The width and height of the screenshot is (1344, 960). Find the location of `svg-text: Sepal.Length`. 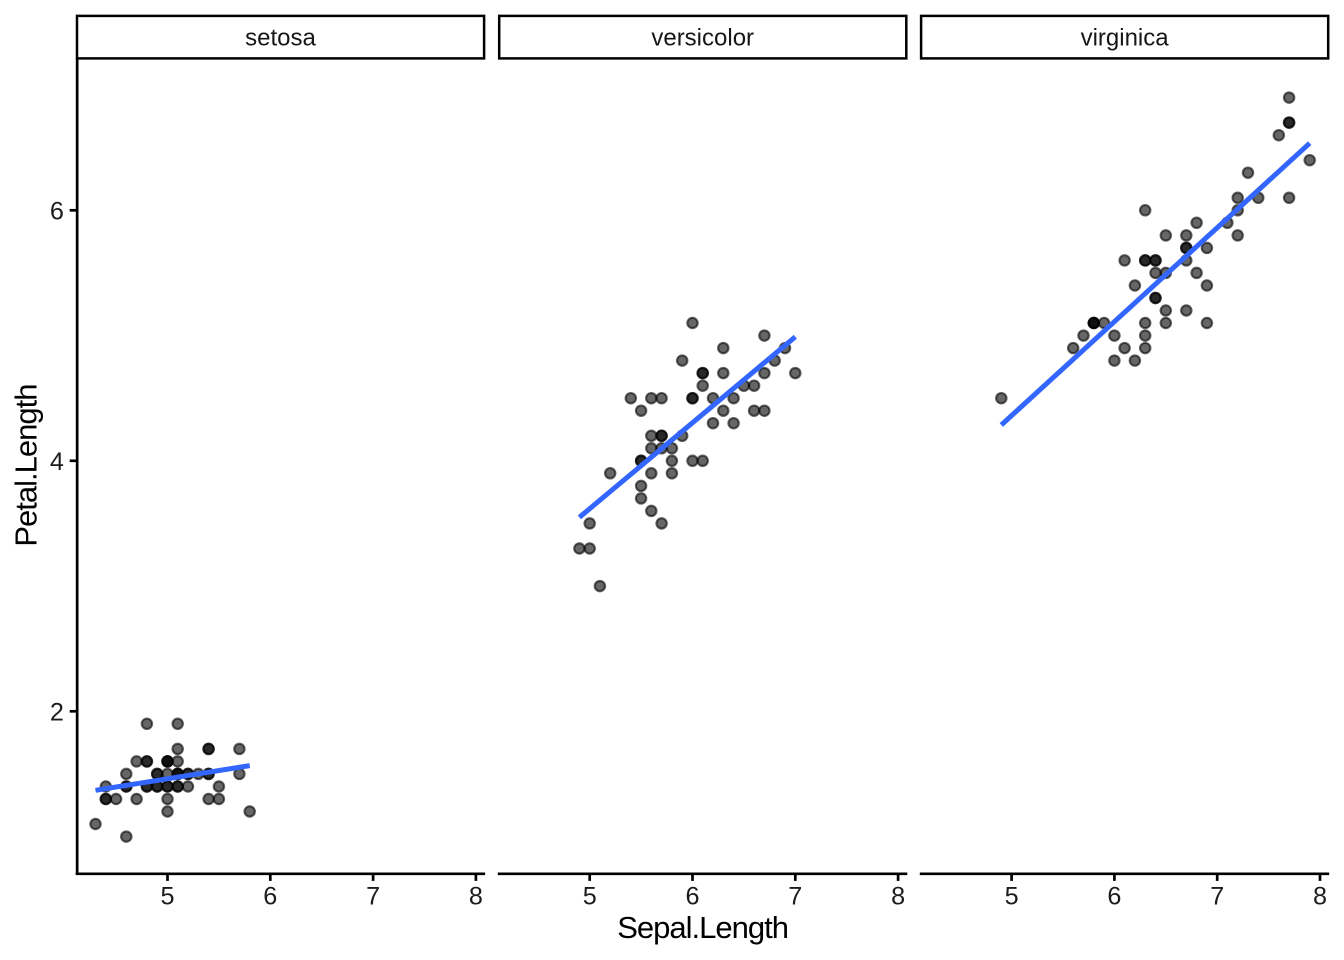

svg-text: Sepal.Length is located at coordinates (702, 927).